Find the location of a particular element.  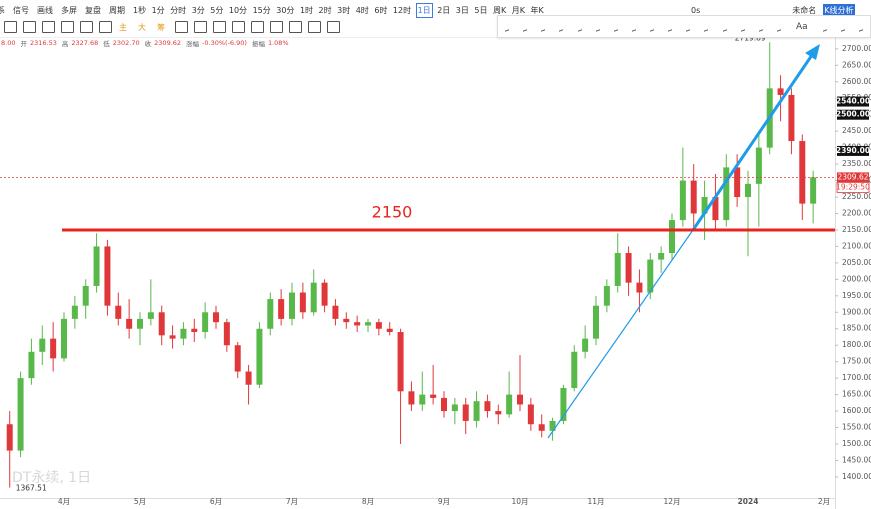

interval: 1时 is located at coordinates (306, 10).